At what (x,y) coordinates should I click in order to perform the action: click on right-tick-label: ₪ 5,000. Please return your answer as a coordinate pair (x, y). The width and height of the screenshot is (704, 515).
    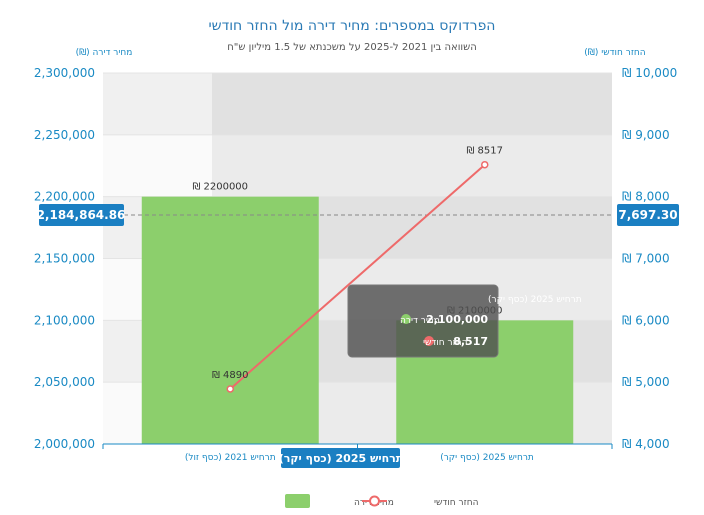
    Looking at the image, I should click on (646, 382).